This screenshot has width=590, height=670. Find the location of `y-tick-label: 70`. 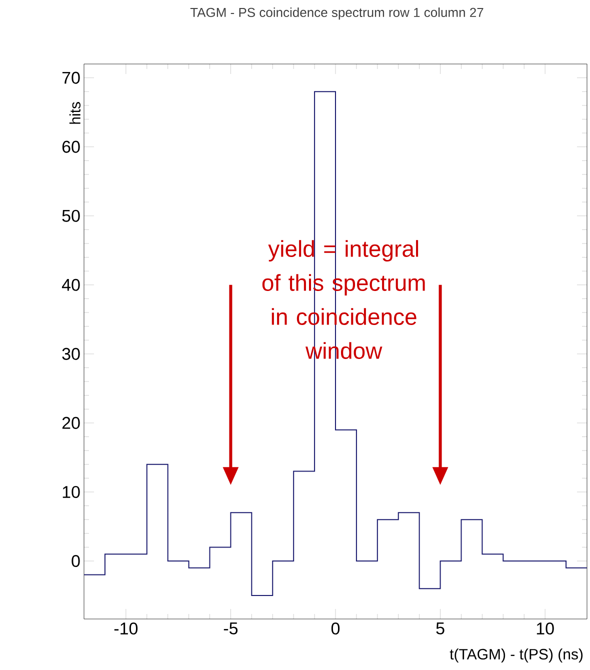

y-tick-label: 70 is located at coordinates (71, 78).